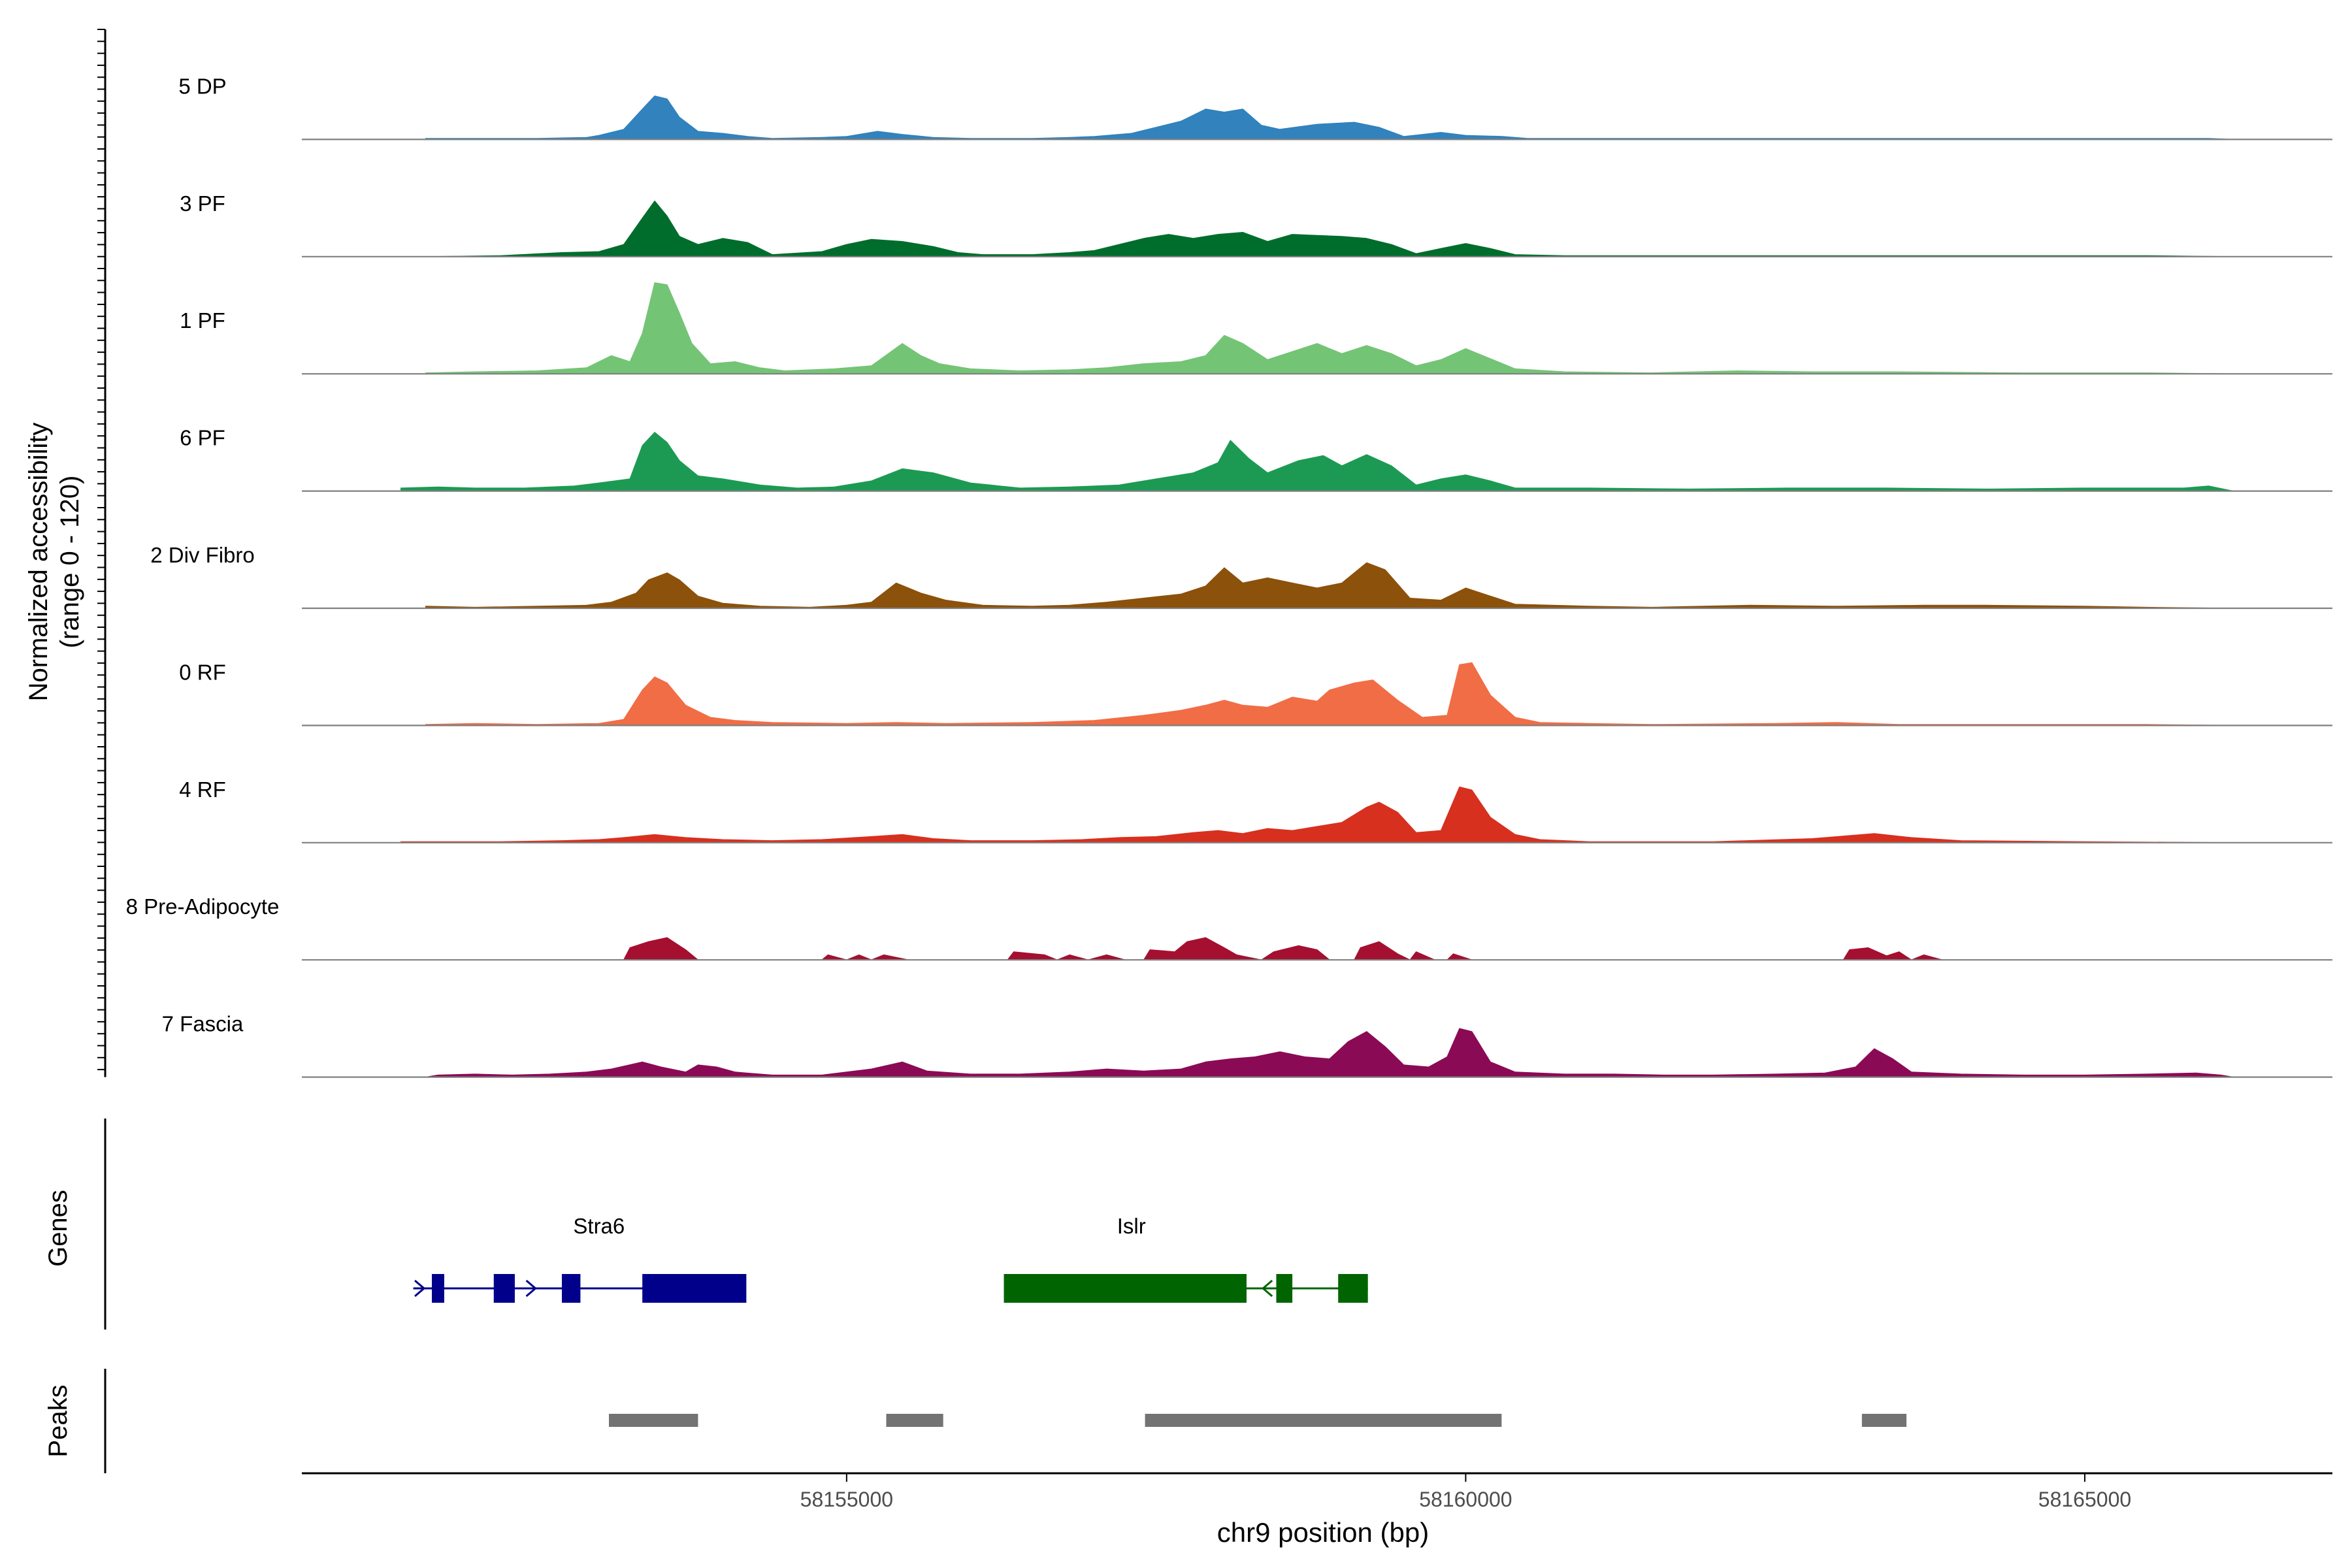 This screenshot has width=2352, height=1568. I want to click on gene-strand-arrow-islr, so click(1267, 1288).